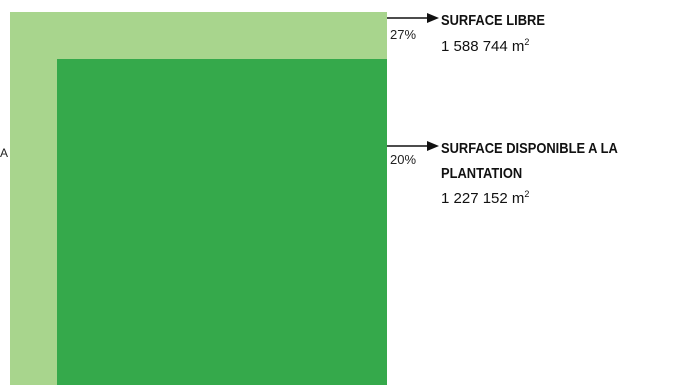 The image size is (682, 385). I want to click on plantation-surface-title-line1: SURFACE DISPONIBLE A LA, so click(529, 148).